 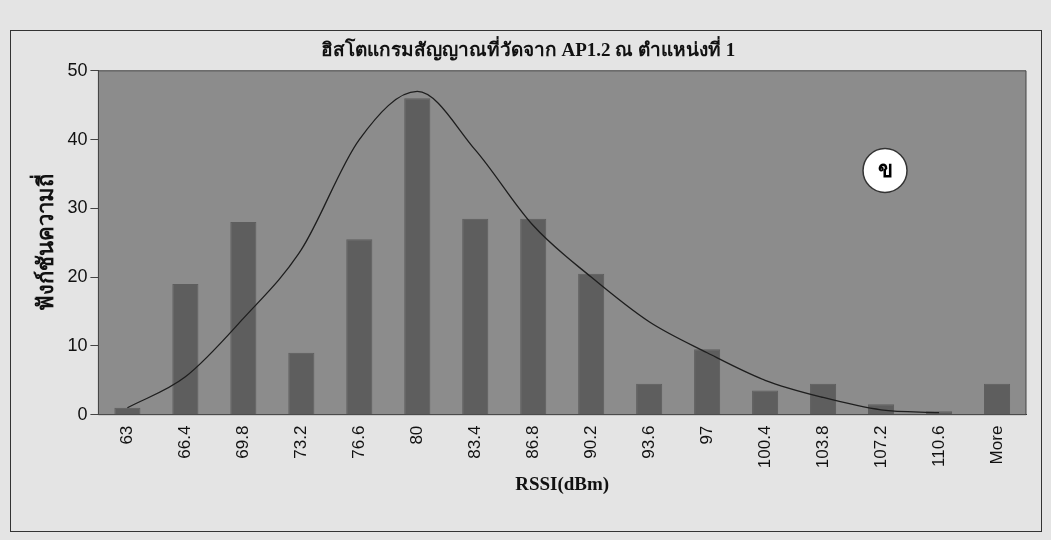 I want to click on x-tick-label: 66.4, so click(x=185, y=442).